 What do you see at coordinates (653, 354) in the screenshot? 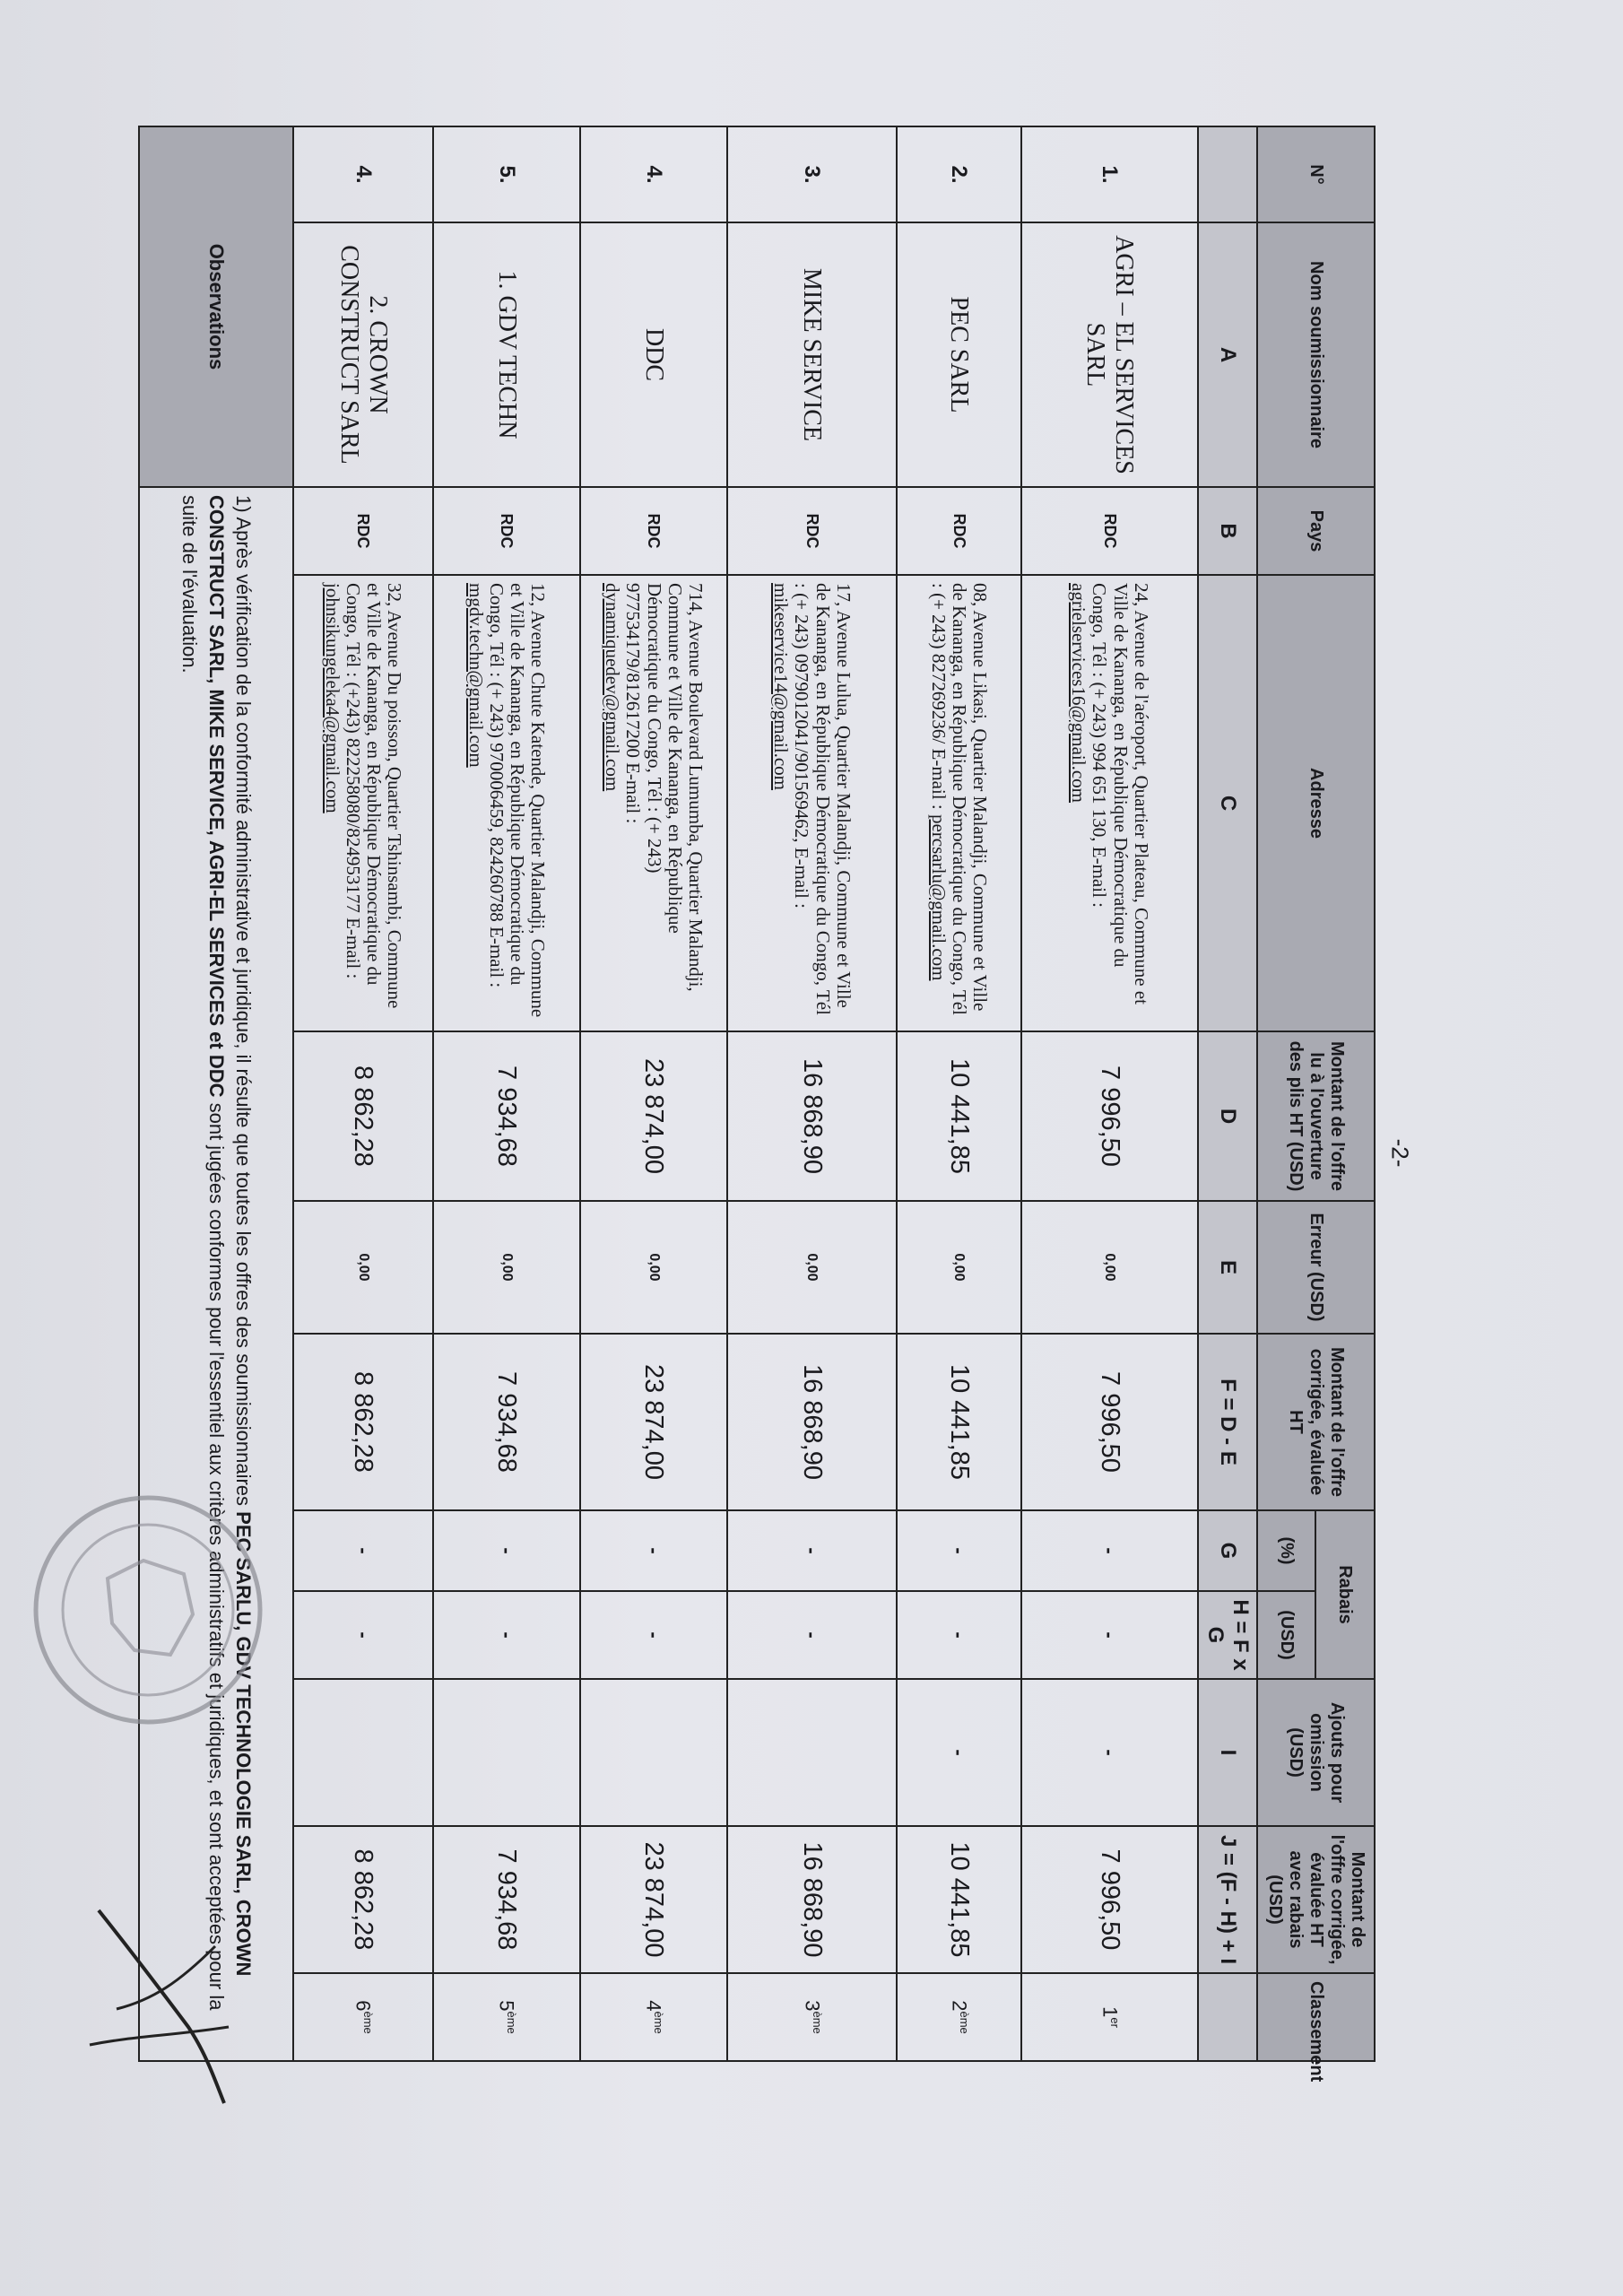
I see `bidder-name: DDC` at bounding box center [653, 354].